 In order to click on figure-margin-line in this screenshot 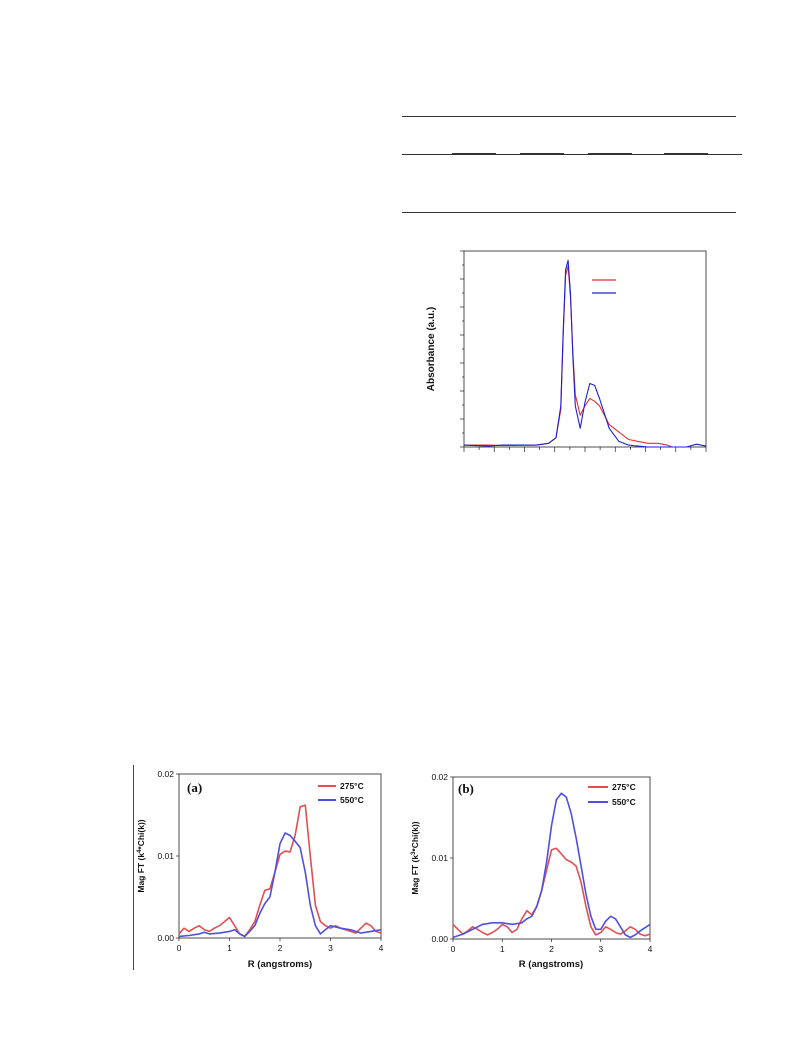, I will do `click(133, 867)`.